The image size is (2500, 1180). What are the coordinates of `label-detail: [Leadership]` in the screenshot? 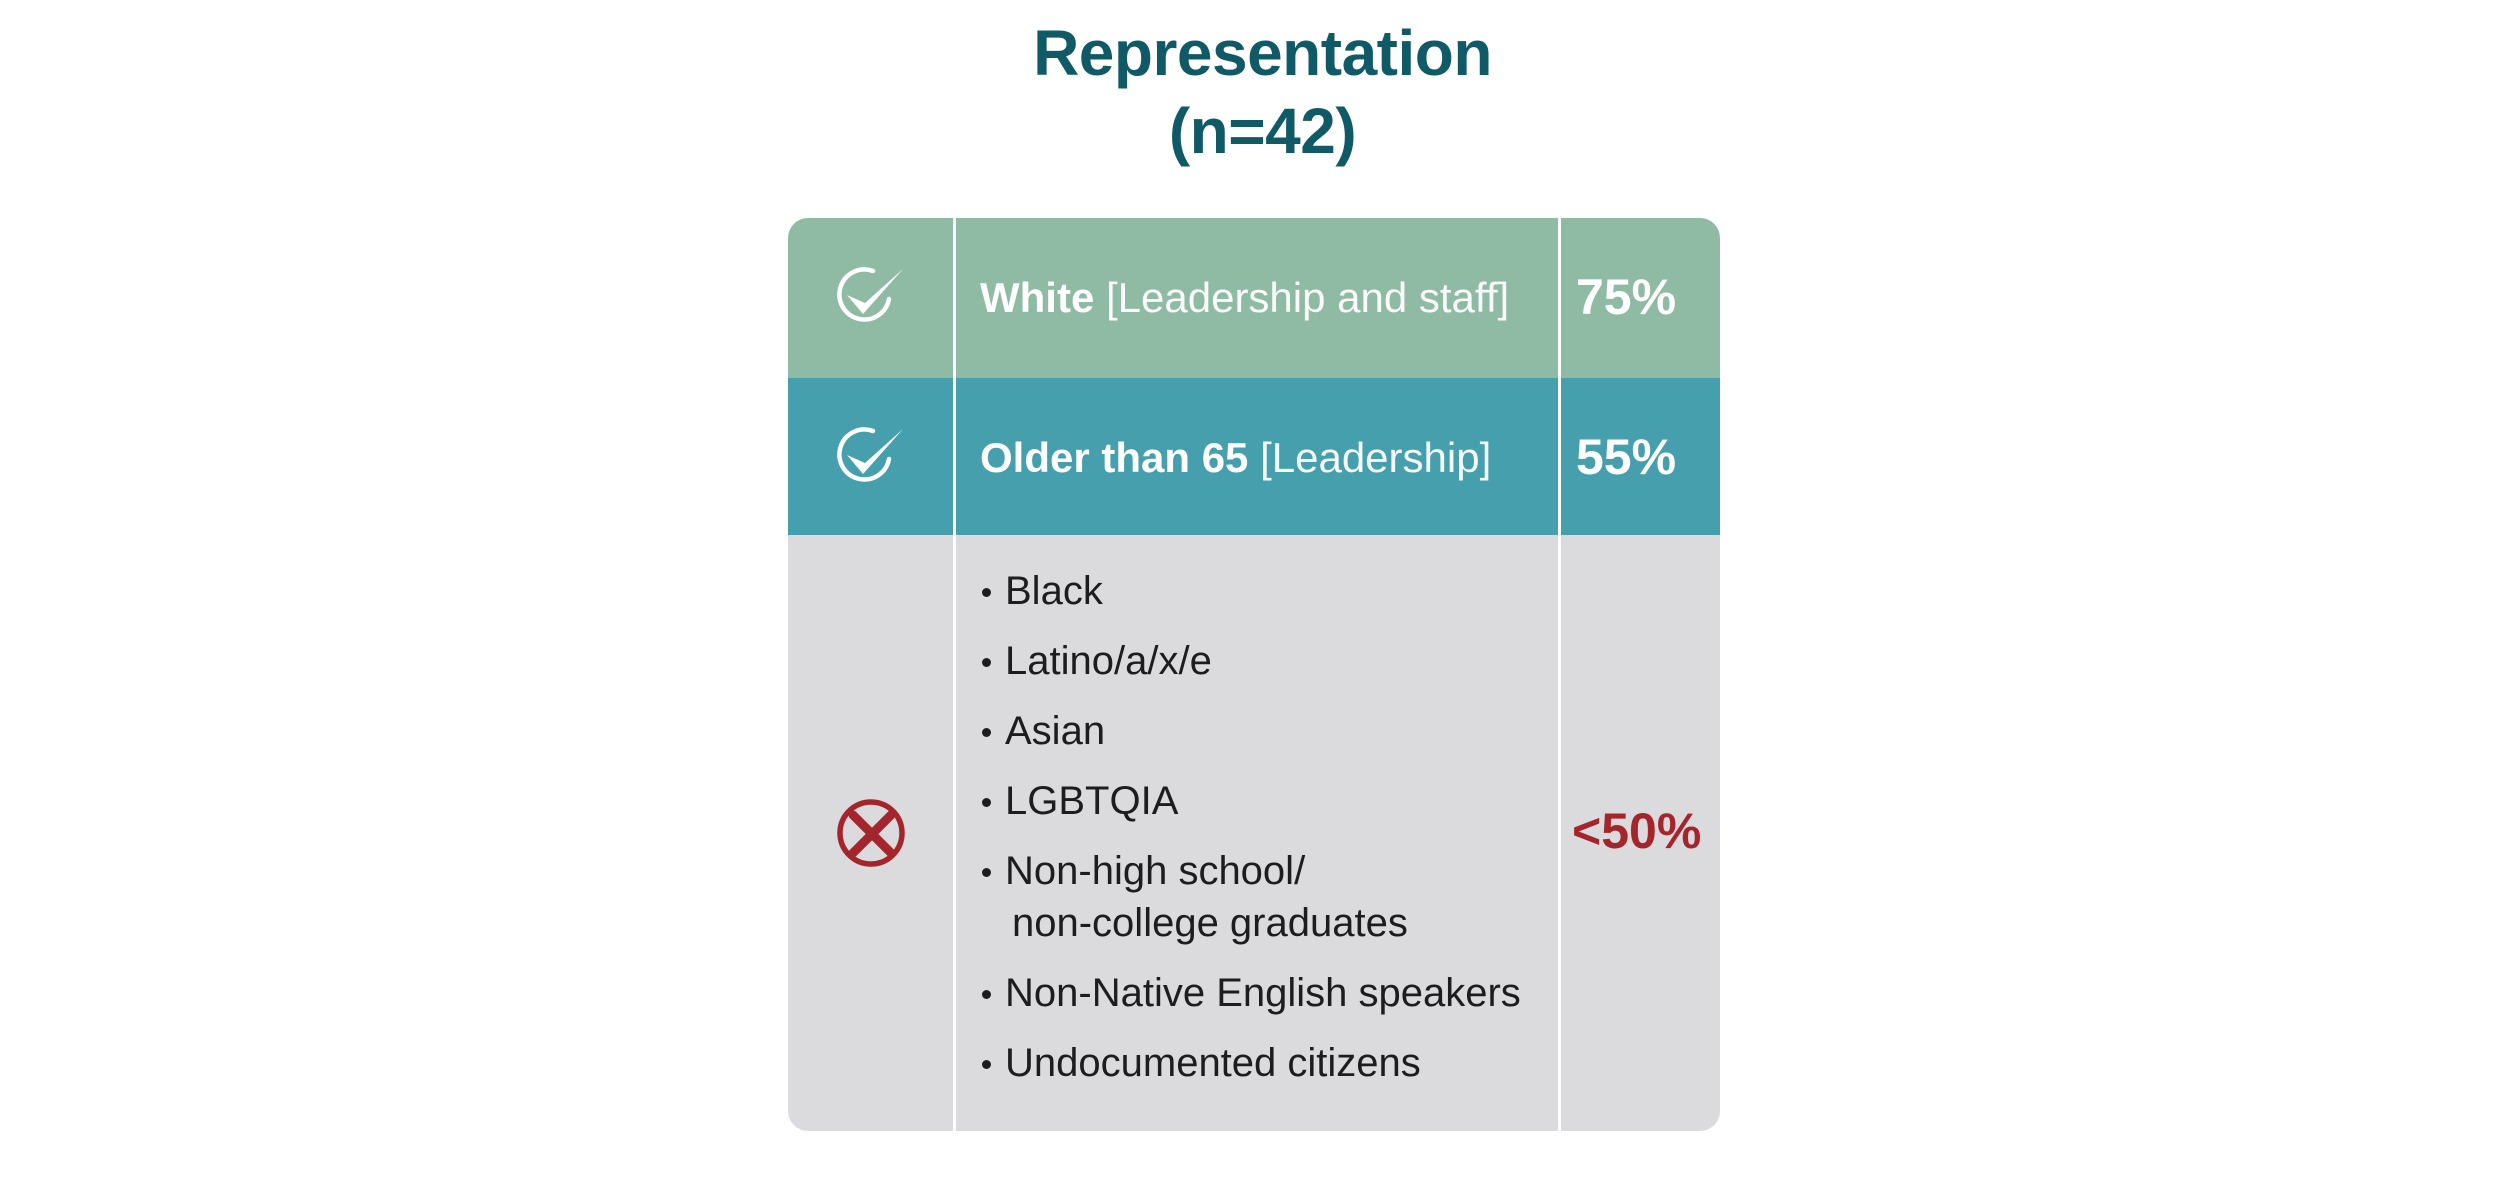 It's located at (1376, 457).